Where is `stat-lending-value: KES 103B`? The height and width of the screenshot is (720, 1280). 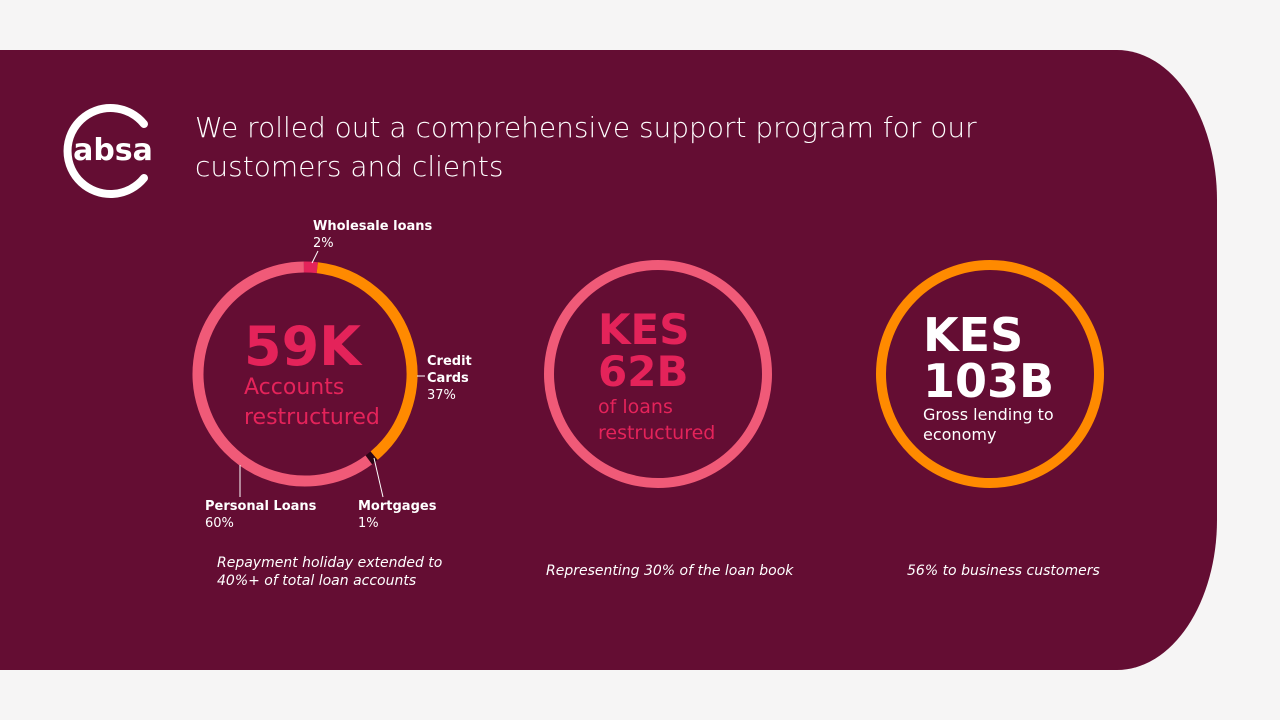 stat-lending-value: KES 103B is located at coordinates (989, 358).